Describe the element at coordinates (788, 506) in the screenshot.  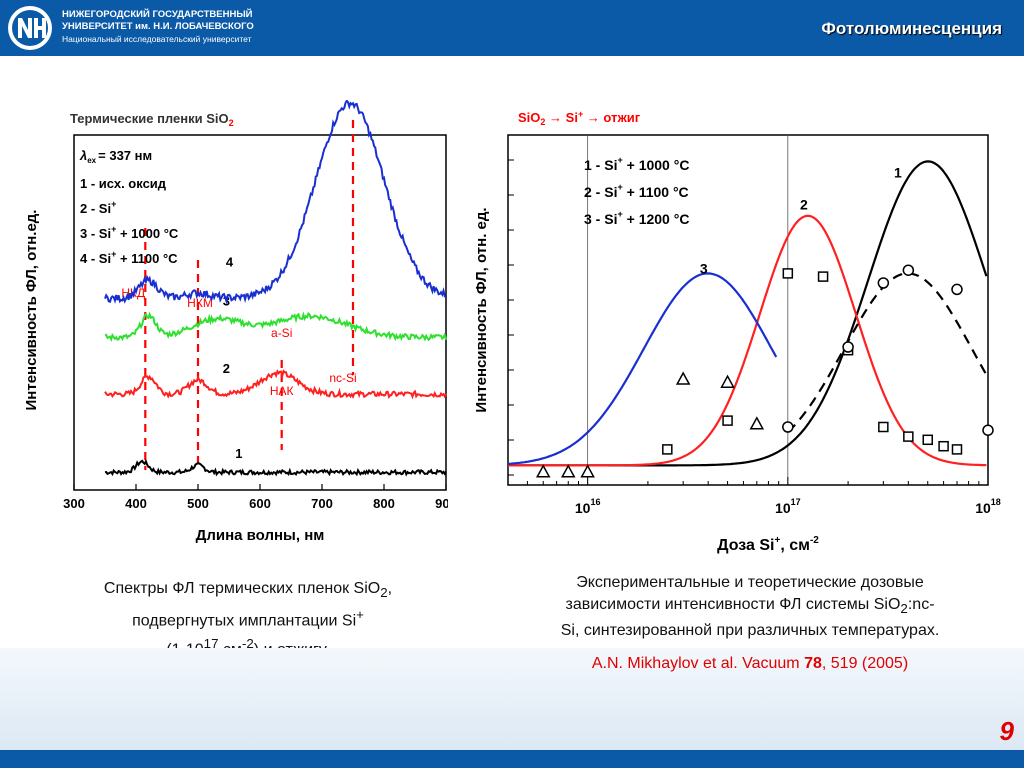
I see `x-tick-label: 1017` at that location.